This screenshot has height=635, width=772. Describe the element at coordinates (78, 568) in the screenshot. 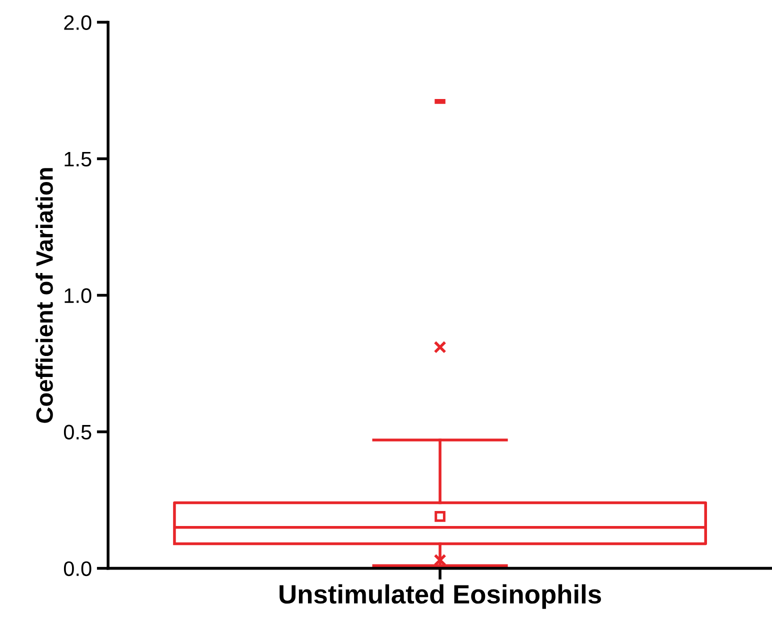

I see `y-tick-label: 0.0` at that location.